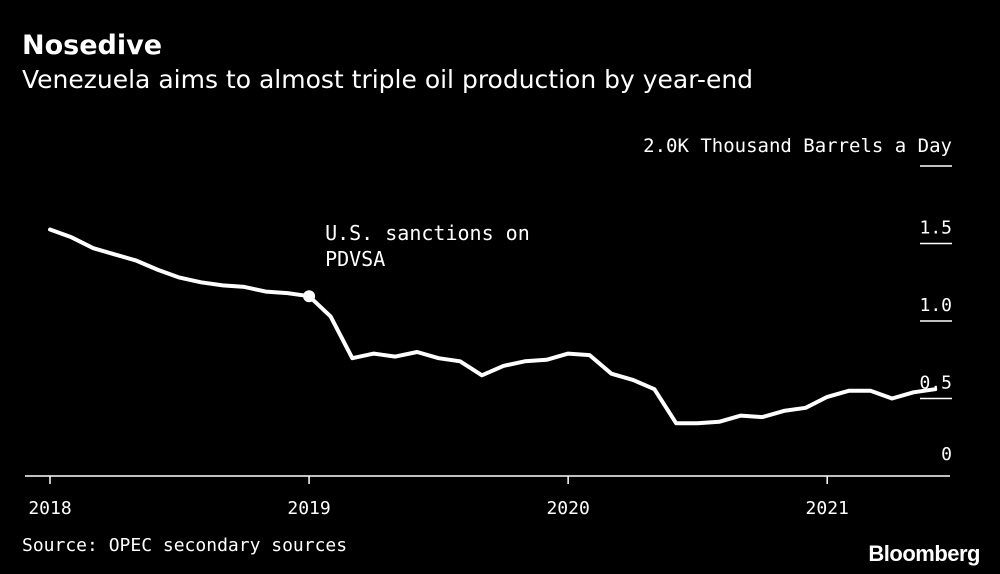 The image size is (1000, 574). I want to click on annotation-label: U.S. sanctions on PDVSA, so click(427, 246).